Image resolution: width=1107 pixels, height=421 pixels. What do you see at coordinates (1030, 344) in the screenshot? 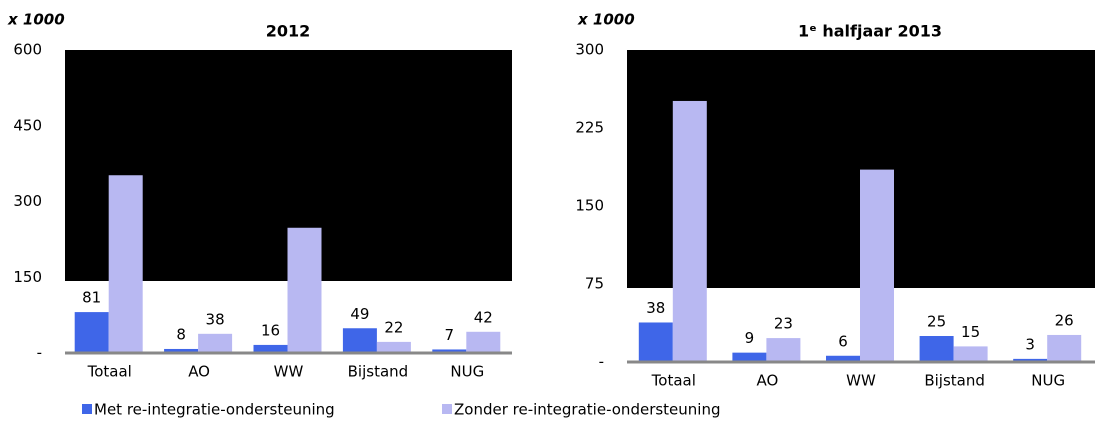
I see `value-label: 3` at bounding box center [1030, 344].